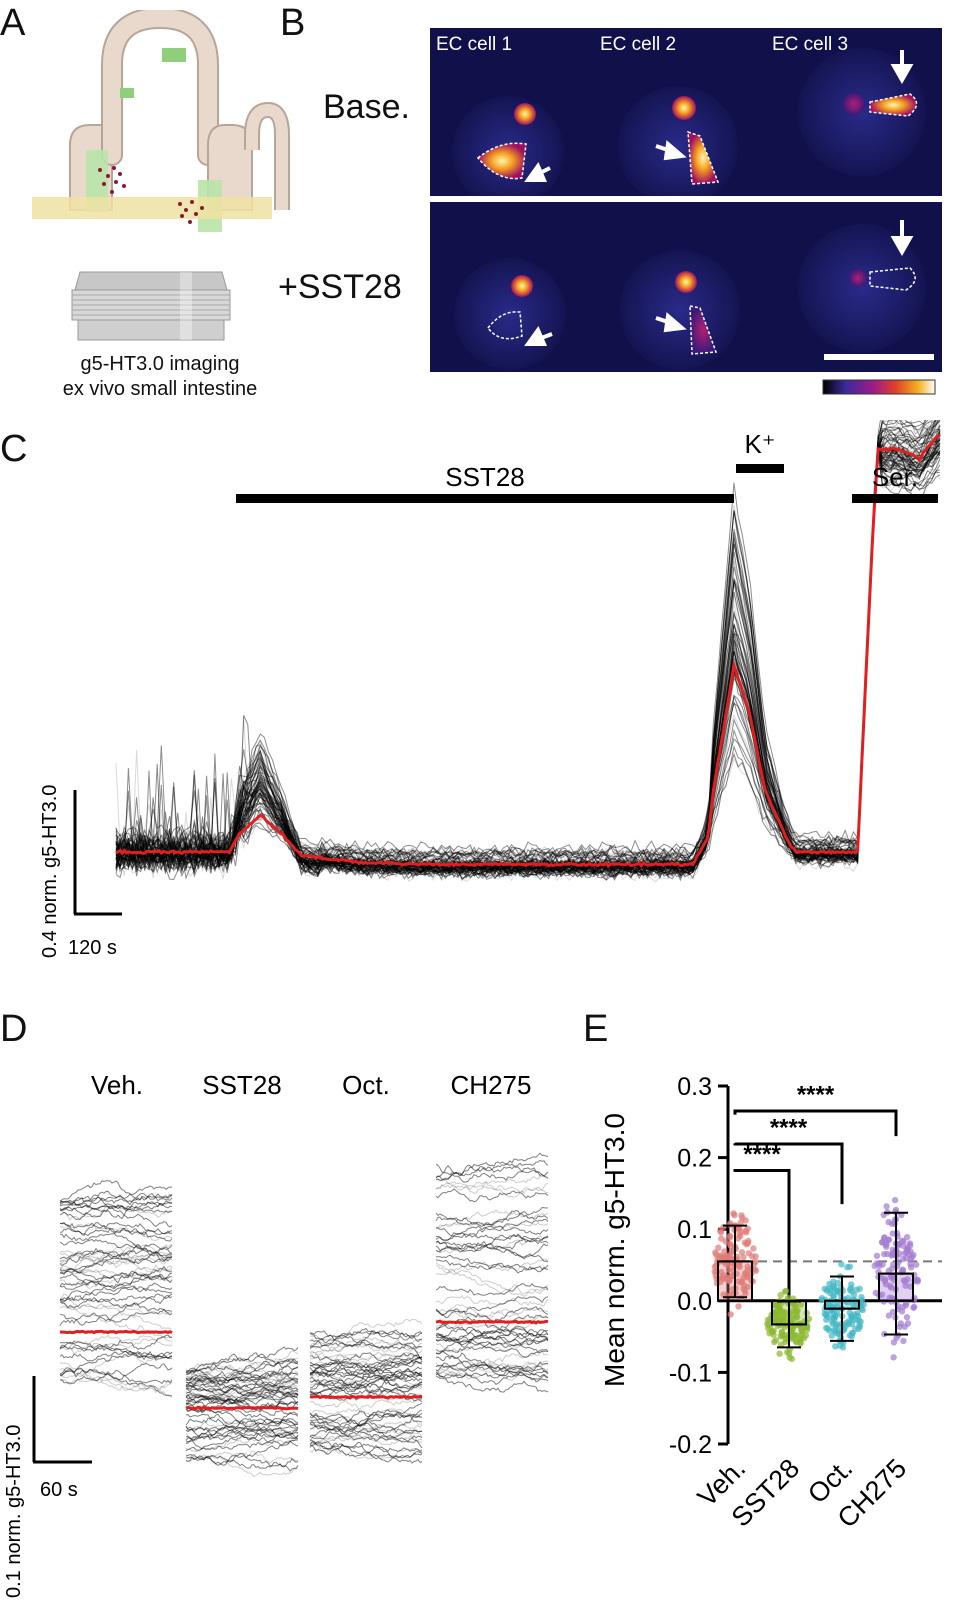  I want to click on error-bar, so click(735, 1261).